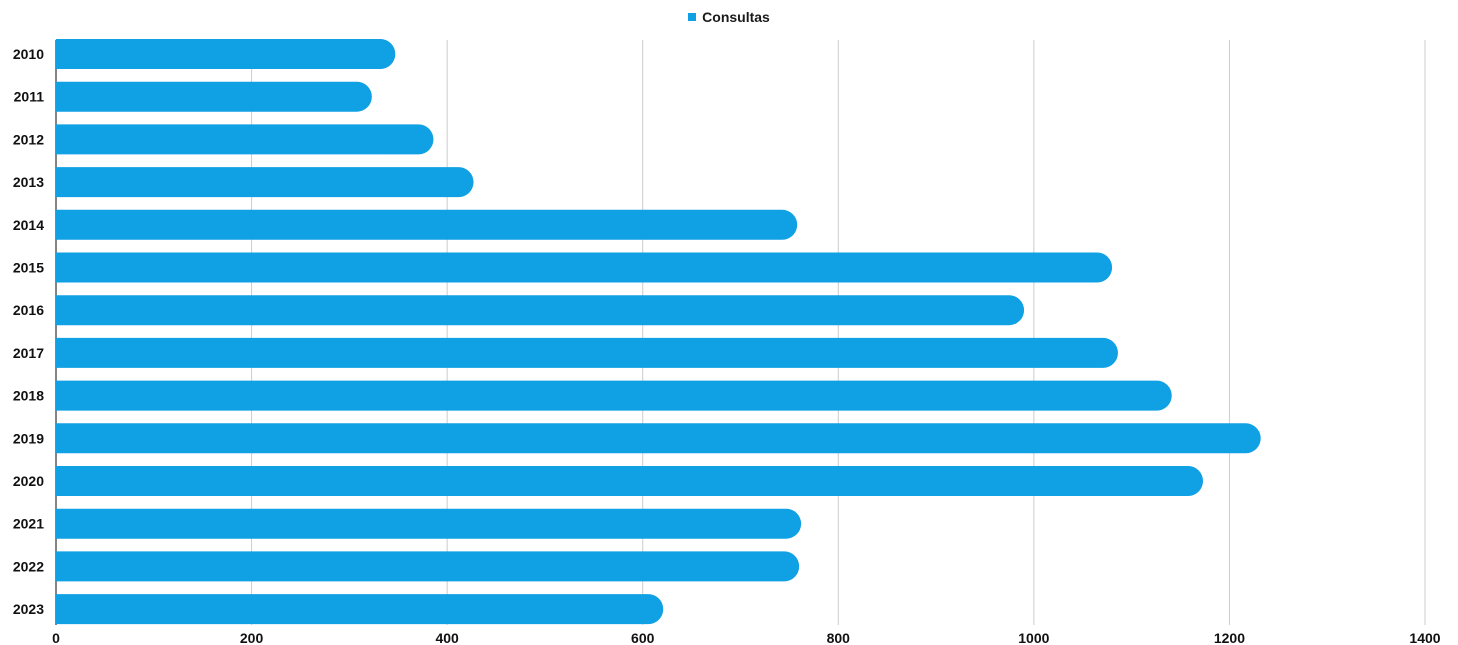 This screenshot has width=1458, height=645. Describe the element at coordinates (736, 17) in the screenshot. I see `legend-label: Consultas` at that location.